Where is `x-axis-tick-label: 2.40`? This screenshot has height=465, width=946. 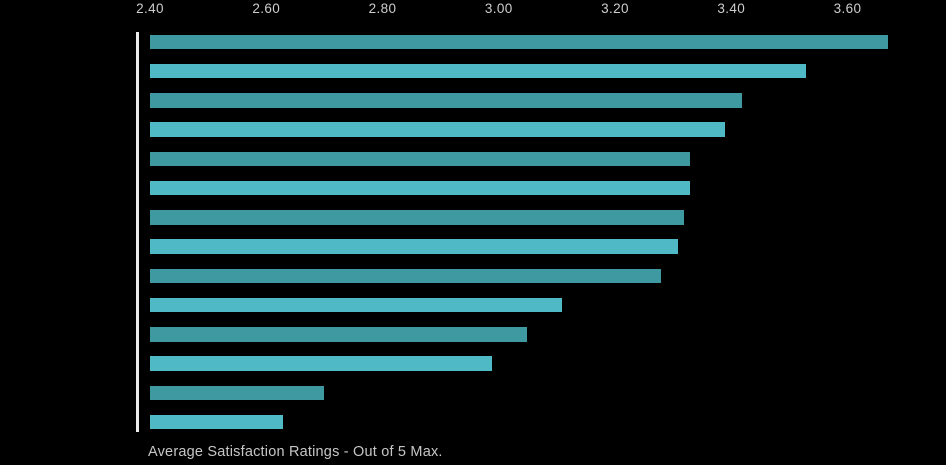 x-axis-tick-label: 2.40 is located at coordinates (150, 8).